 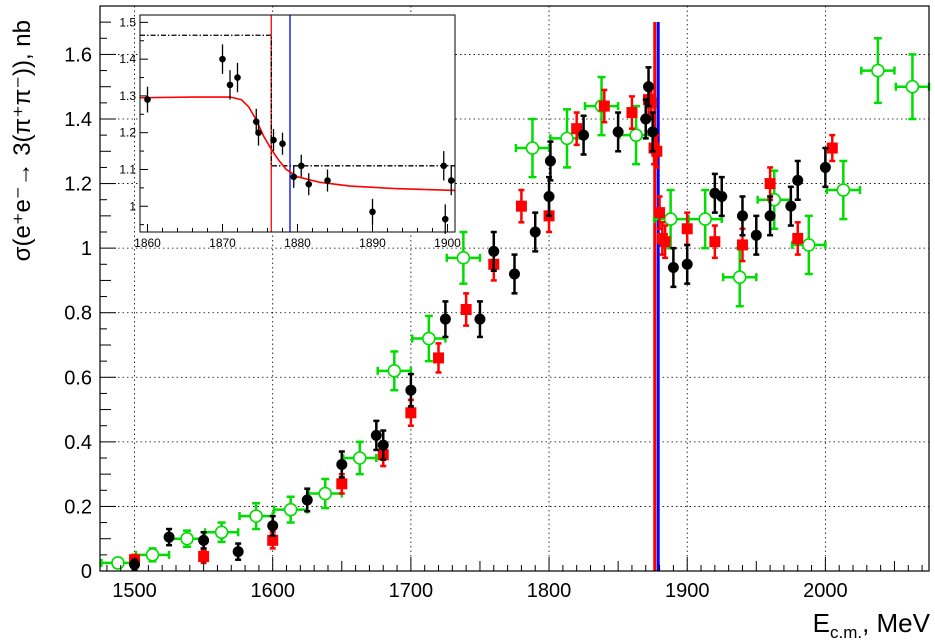 I want to click on inset-data-points, so click(x=299, y=139).